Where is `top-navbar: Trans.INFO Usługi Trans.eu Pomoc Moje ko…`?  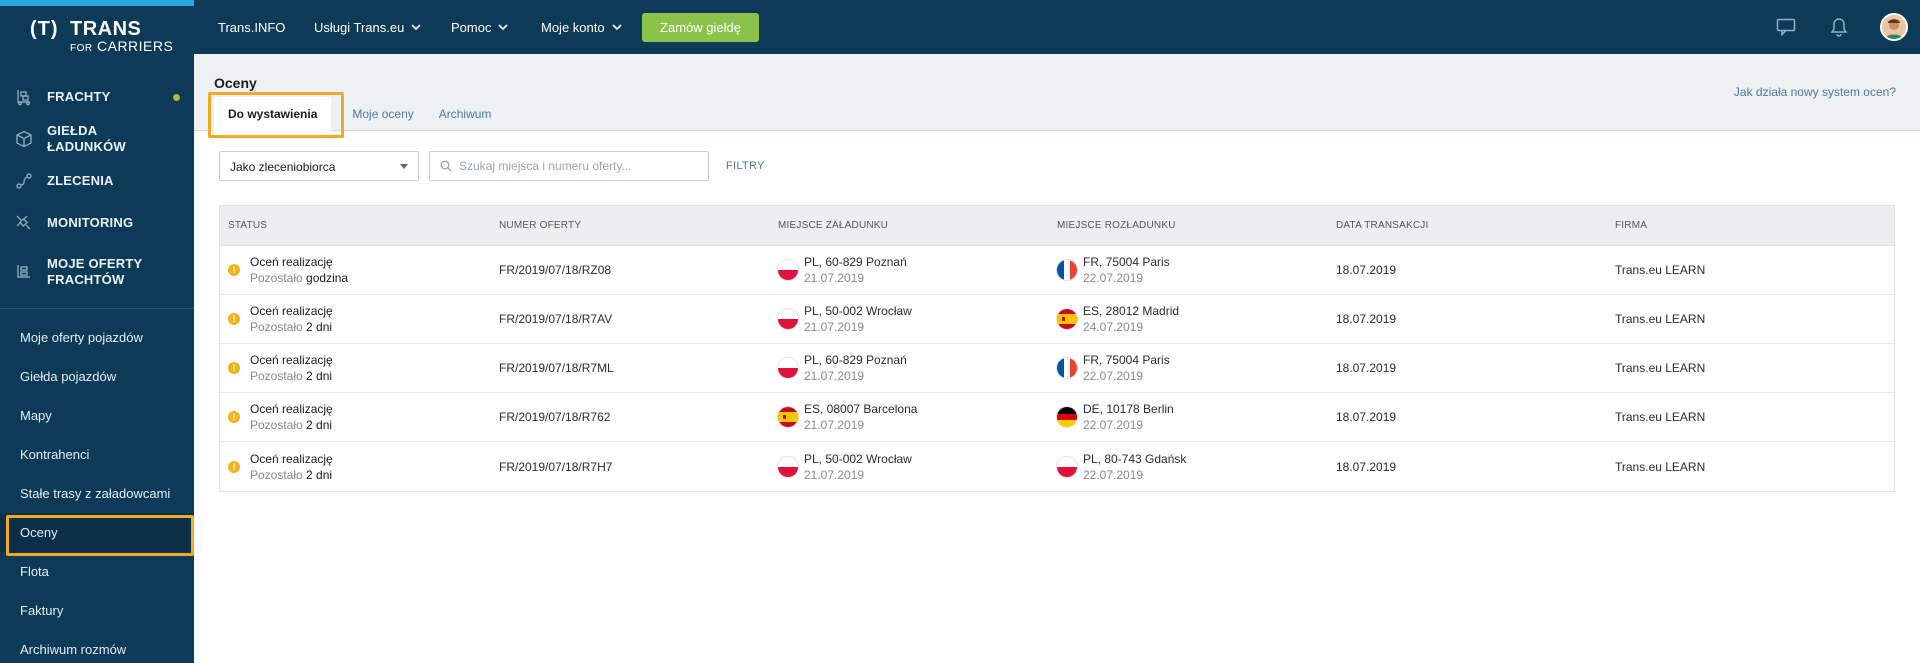 top-navbar: Trans.INFO Usługi Trans.eu Pomoc Moje ko… is located at coordinates (1057, 27).